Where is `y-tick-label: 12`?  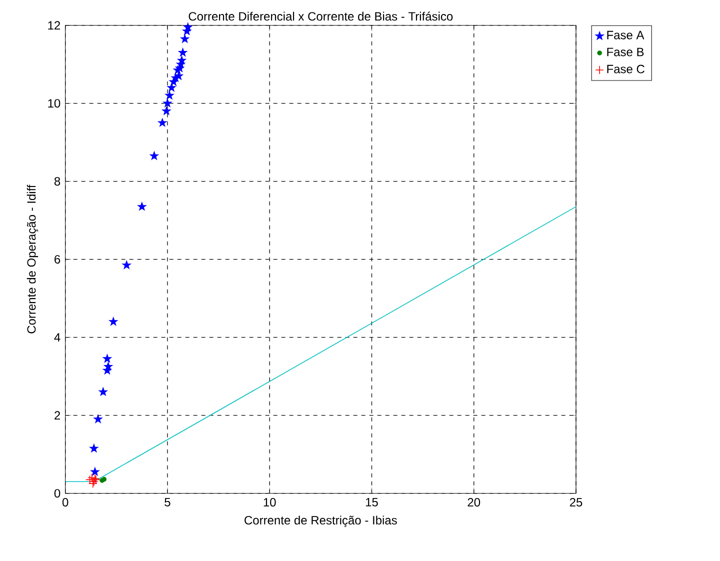 y-tick-label: 12 is located at coordinates (54, 25).